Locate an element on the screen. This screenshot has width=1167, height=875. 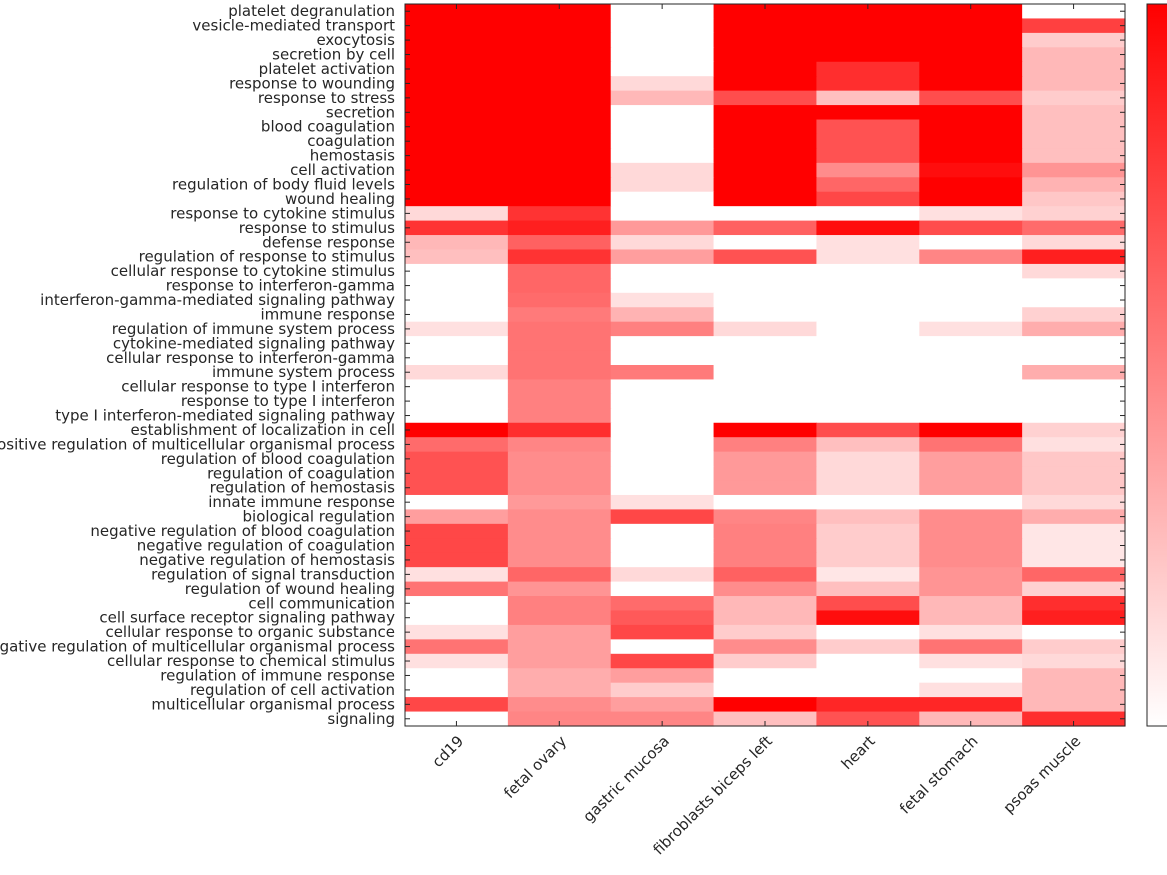
row-label: platelet activation is located at coordinates (327, 69).